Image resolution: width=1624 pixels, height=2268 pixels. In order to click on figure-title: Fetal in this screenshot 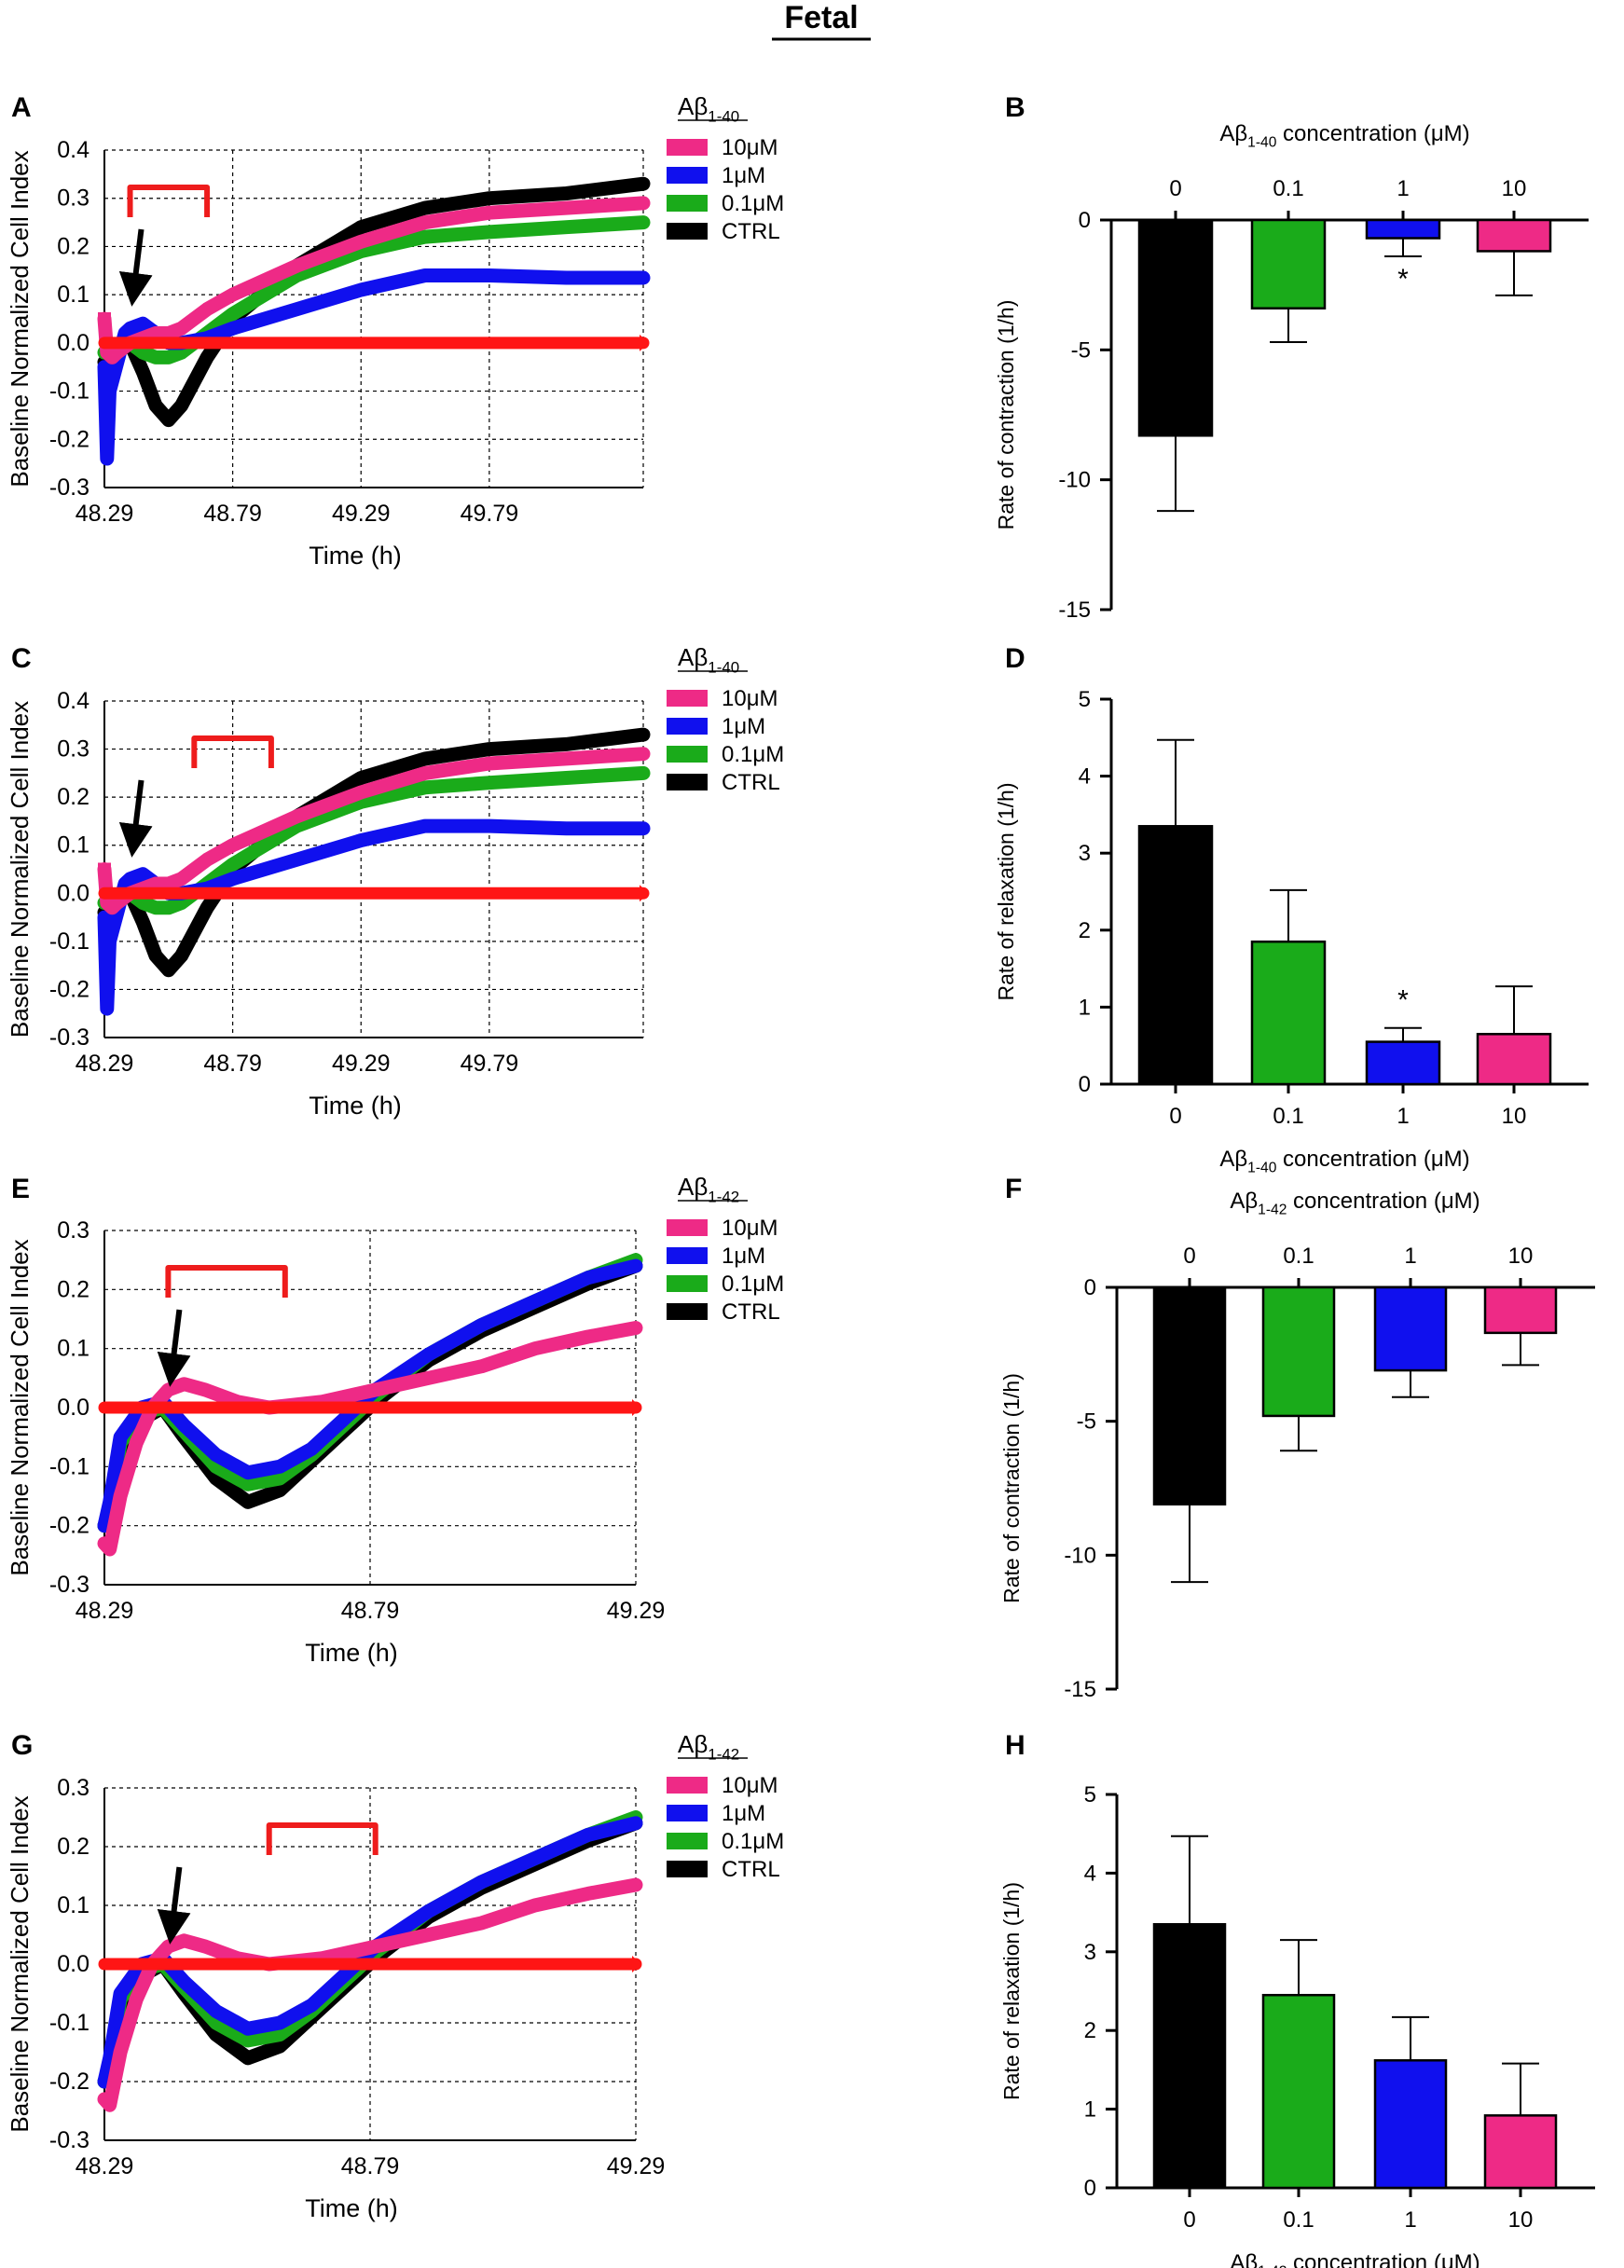, I will do `click(821, 17)`.